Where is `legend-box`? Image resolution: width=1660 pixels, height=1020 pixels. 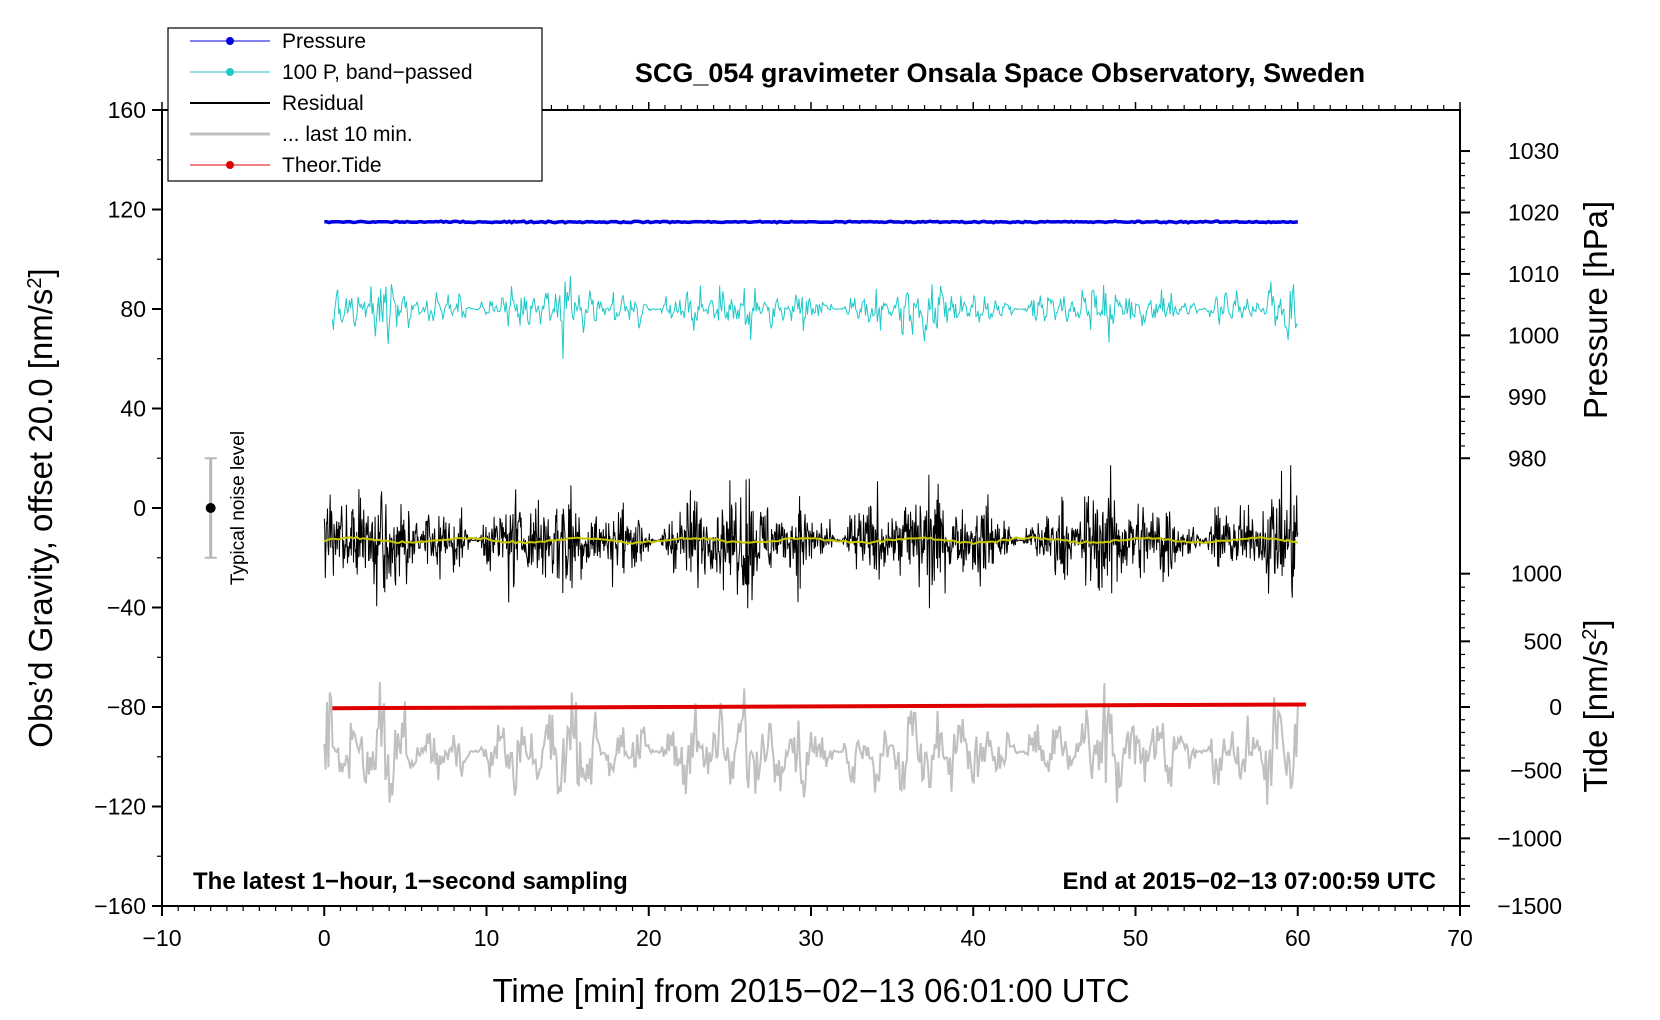 legend-box is located at coordinates (355, 104).